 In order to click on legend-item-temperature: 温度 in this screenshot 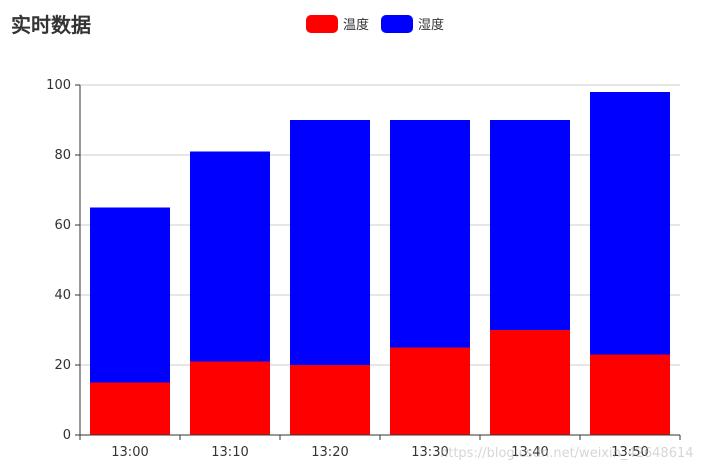, I will do `click(337, 23)`.